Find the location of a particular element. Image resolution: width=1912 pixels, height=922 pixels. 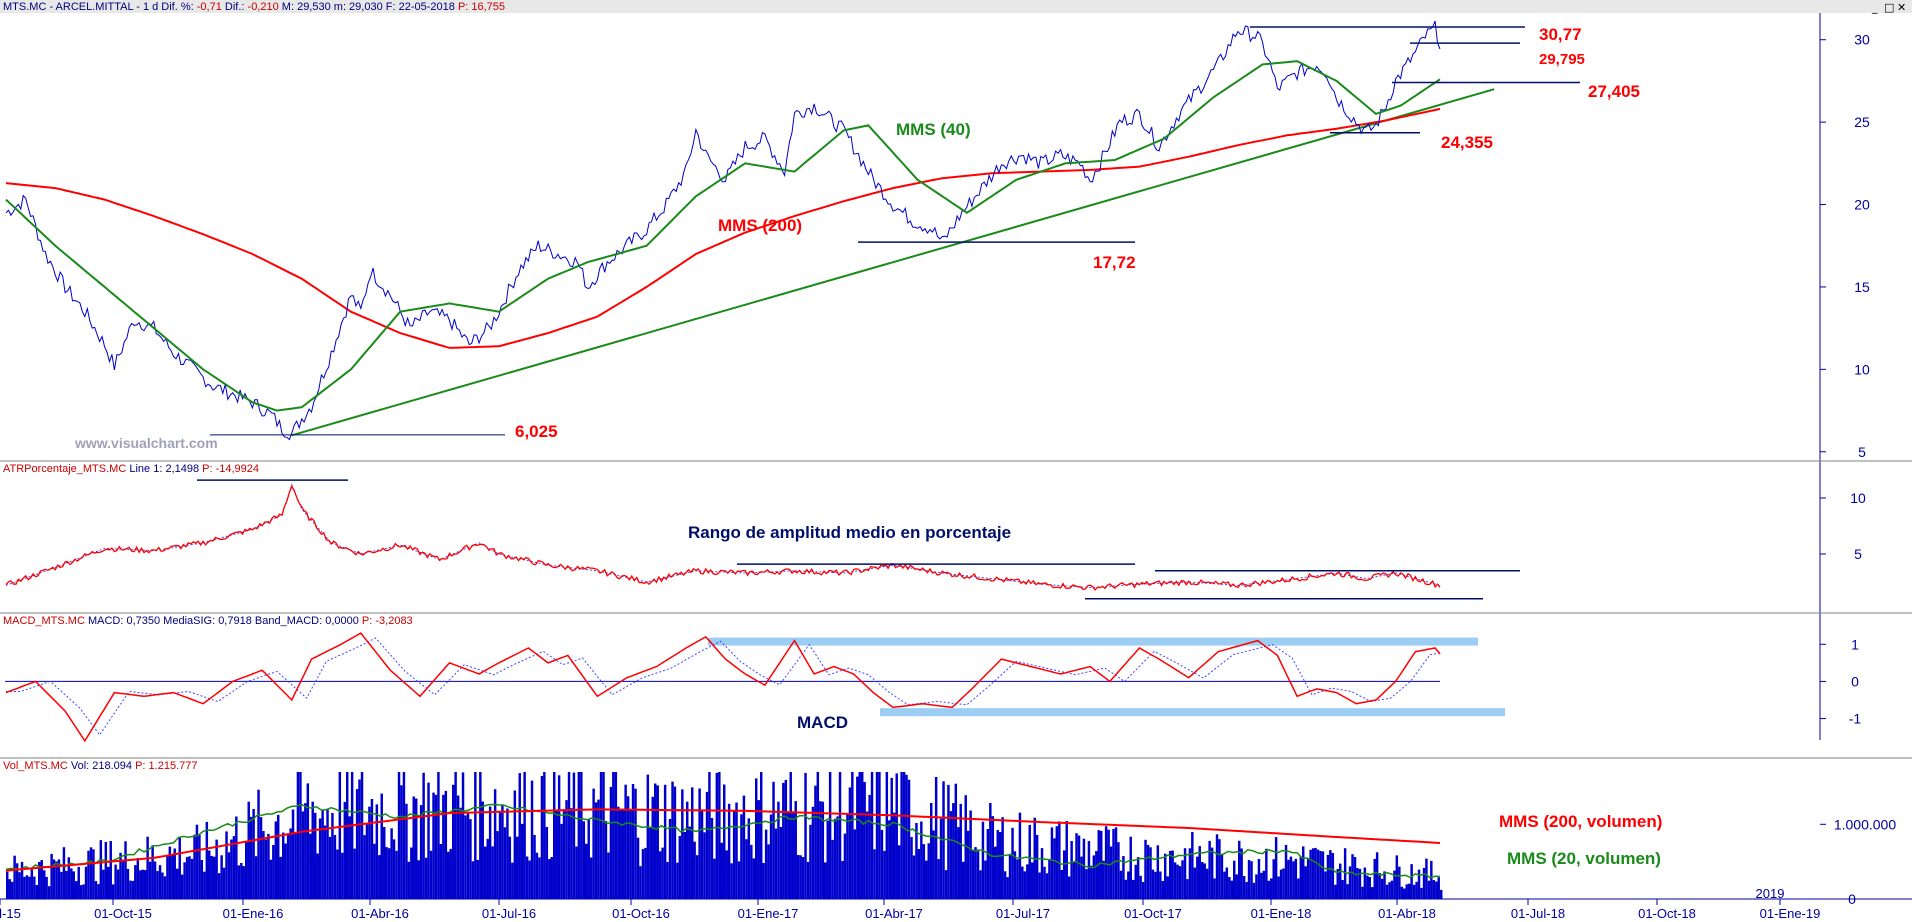

atr-annotation: Rango de amplitud medio en porcentaje is located at coordinates (849, 532).